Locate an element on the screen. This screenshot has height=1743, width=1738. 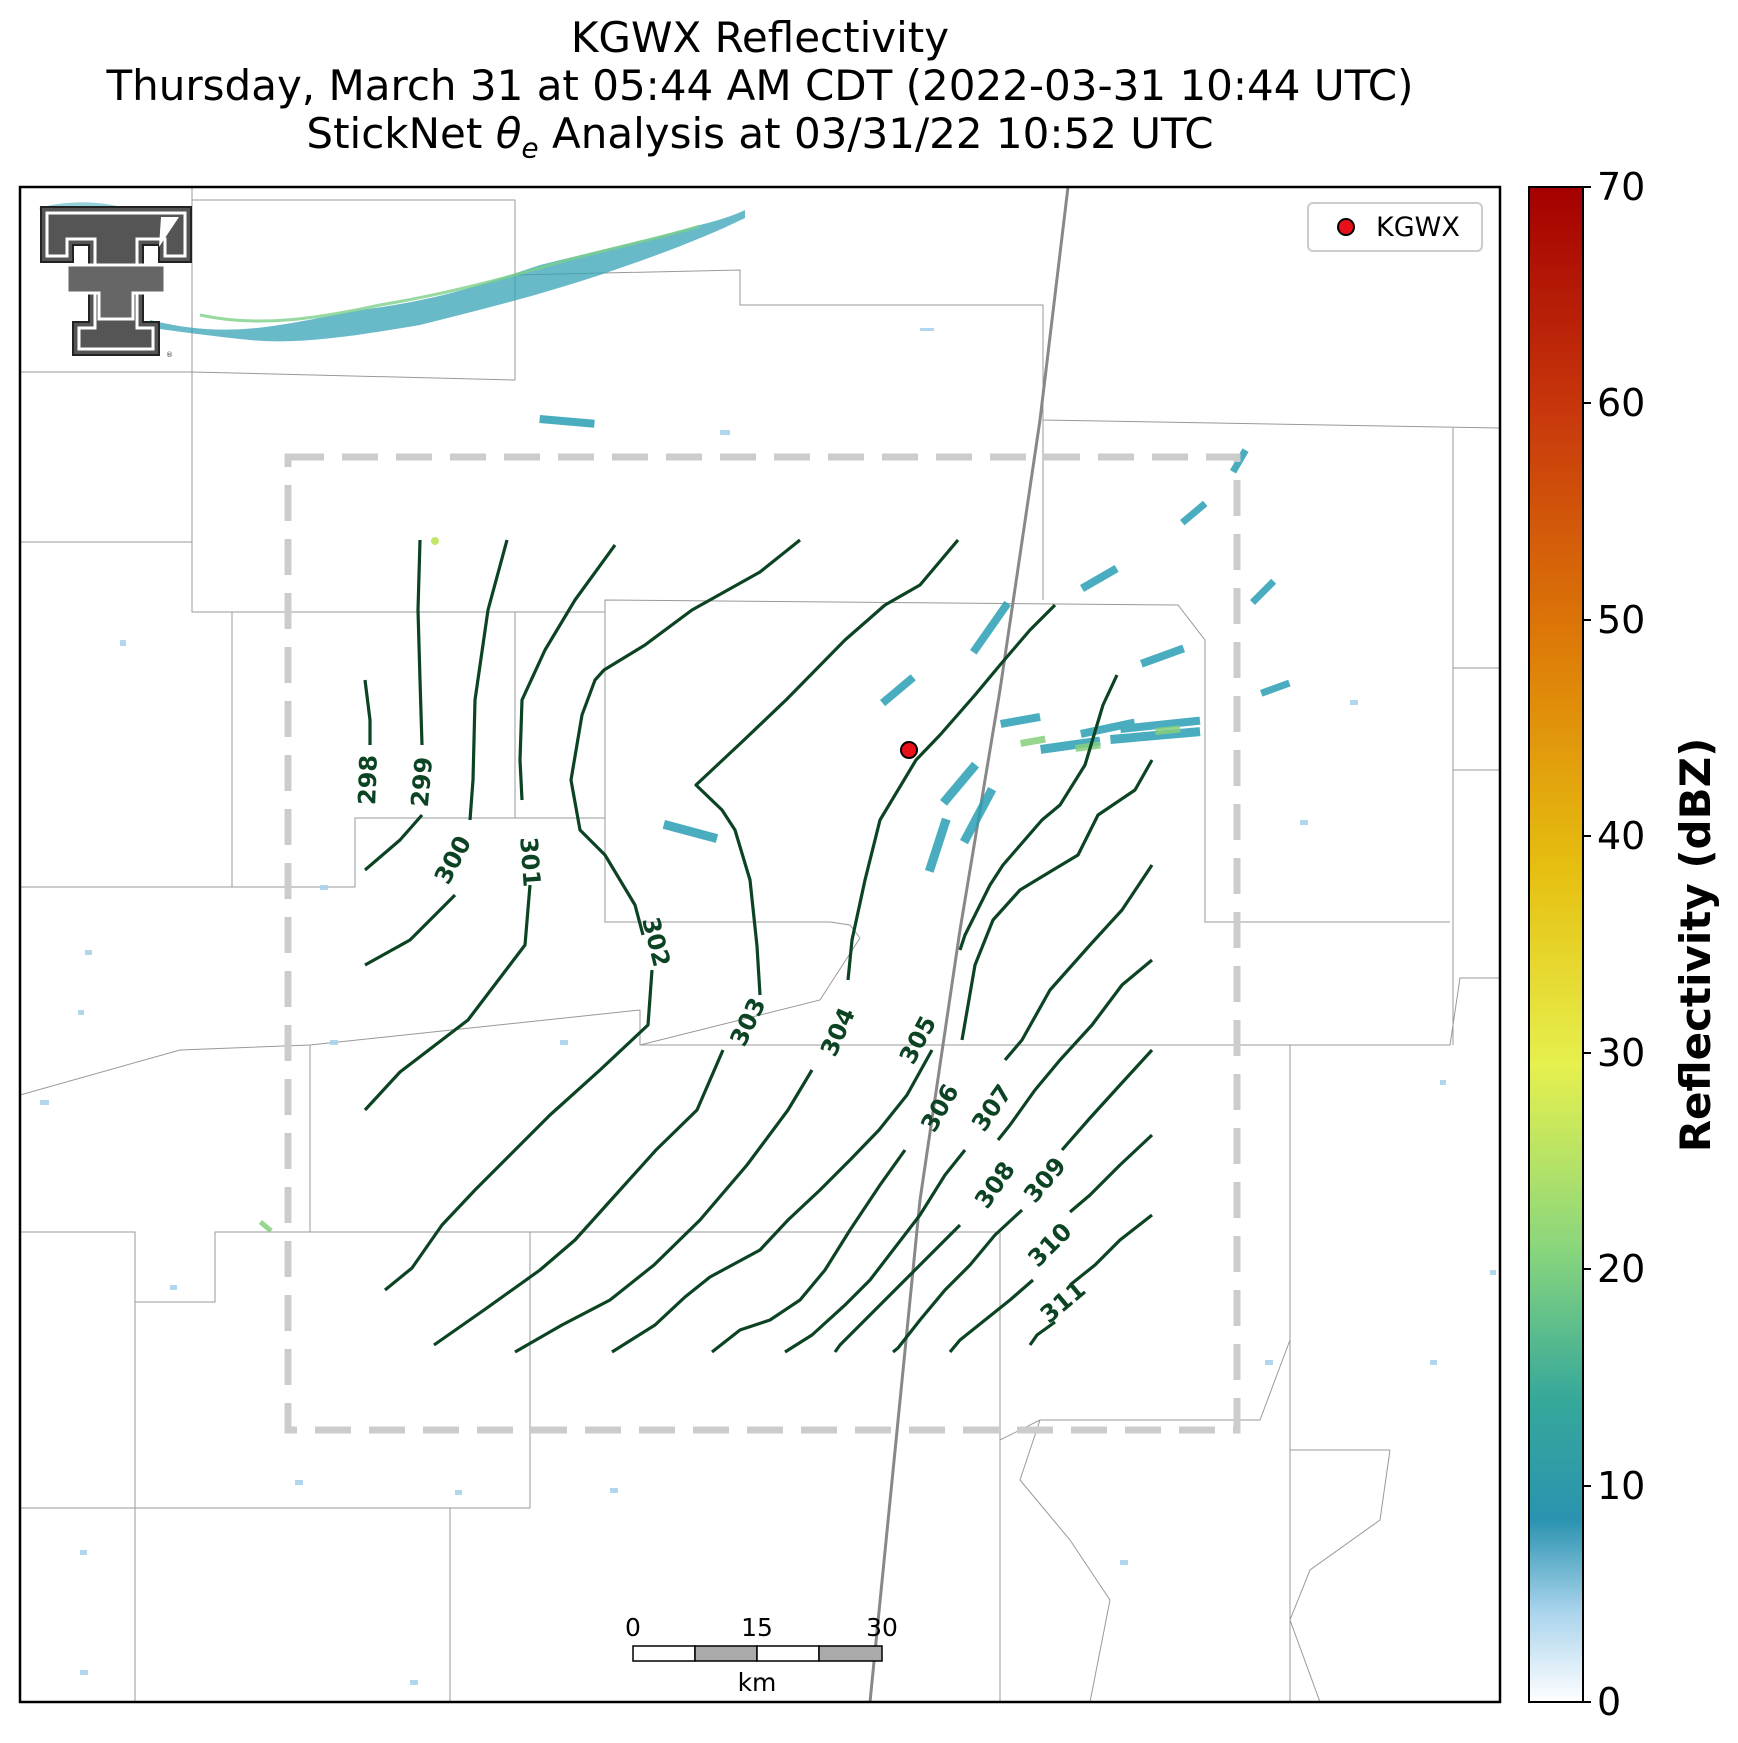
scale-tick-15: 15 is located at coordinates (757, 1627).